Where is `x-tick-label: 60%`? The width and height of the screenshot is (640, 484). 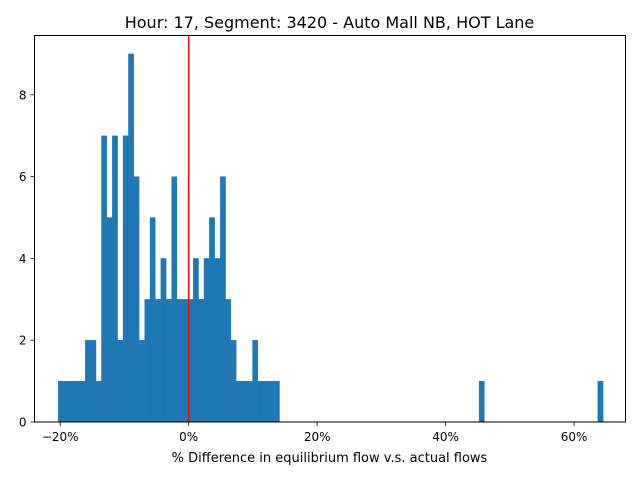
x-tick-label: 60% is located at coordinates (574, 437).